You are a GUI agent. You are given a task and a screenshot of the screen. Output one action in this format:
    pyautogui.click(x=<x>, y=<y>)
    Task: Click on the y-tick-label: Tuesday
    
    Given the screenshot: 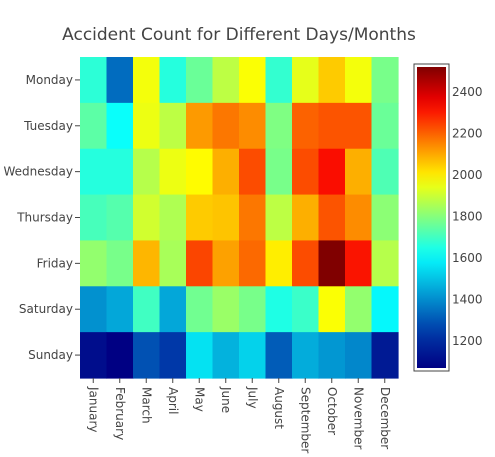 What is the action you would take?
    pyautogui.click(x=48, y=126)
    